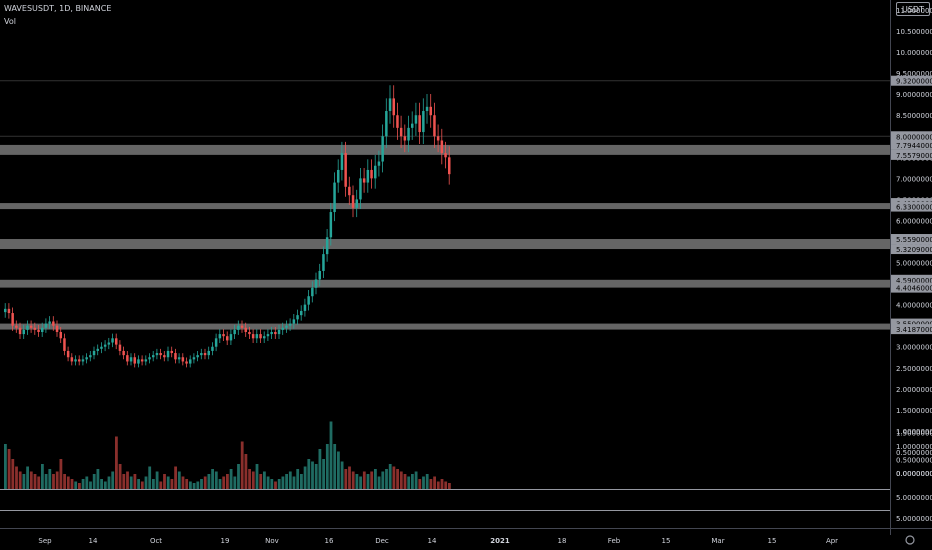 The image size is (932, 550). I want to click on settings-icon, so click(910, 540).